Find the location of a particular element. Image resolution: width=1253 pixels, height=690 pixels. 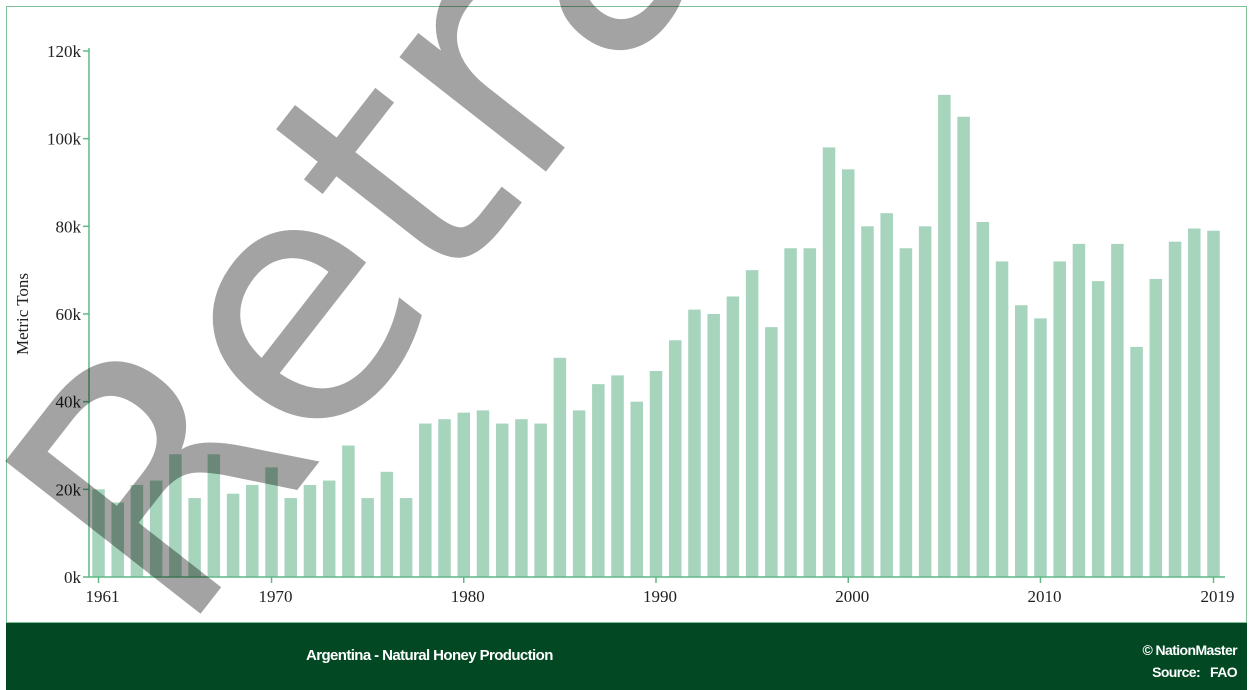

bar-1992 is located at coordinates (694, 443).